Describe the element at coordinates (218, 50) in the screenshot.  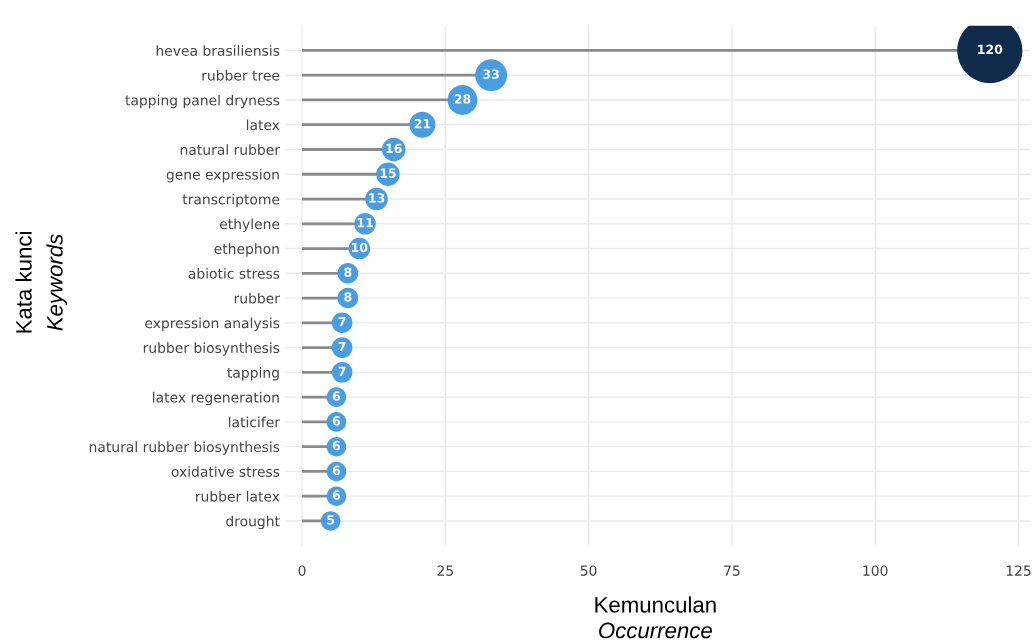
I see `y-tick-label: hevea brasiliensis` at that location.